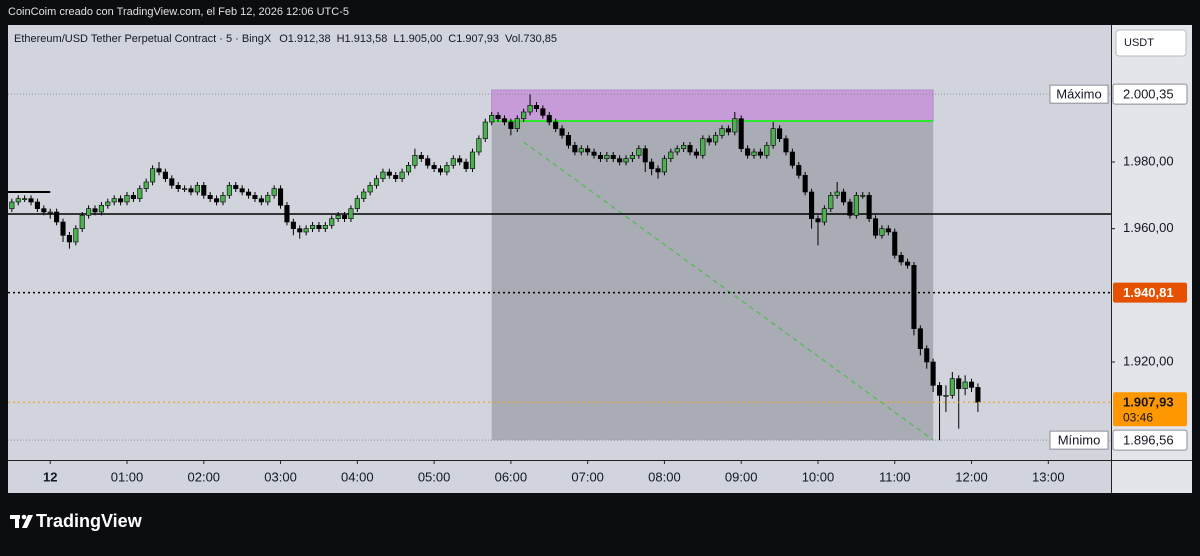 The image size is (1200, 556). I want to click on extreme-name: Mínimo, so click(1079, 440).